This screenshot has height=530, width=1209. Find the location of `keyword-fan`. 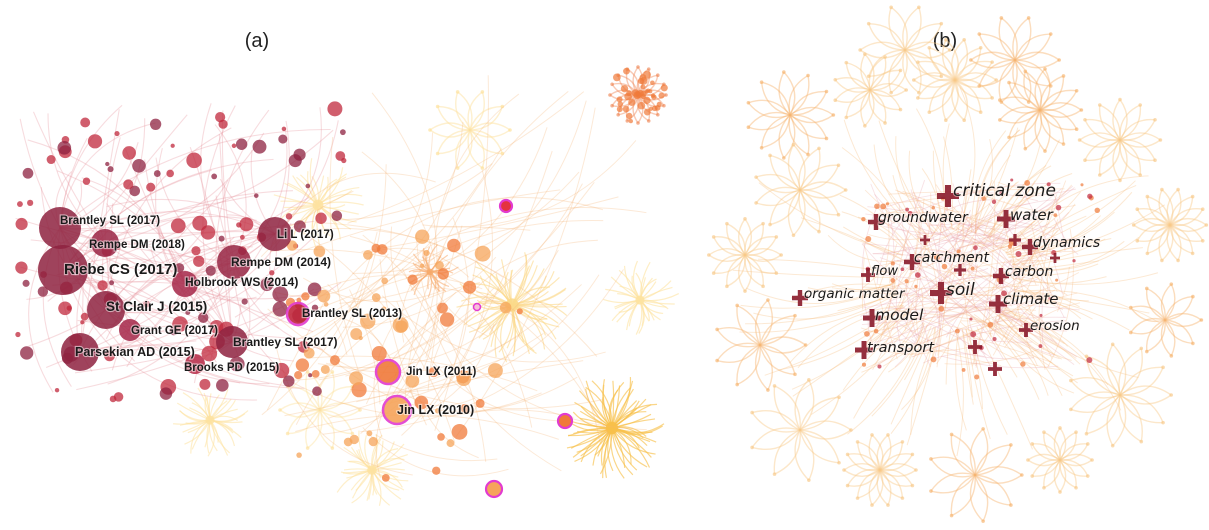

keyword-fan is located at coordinates (976, 475).